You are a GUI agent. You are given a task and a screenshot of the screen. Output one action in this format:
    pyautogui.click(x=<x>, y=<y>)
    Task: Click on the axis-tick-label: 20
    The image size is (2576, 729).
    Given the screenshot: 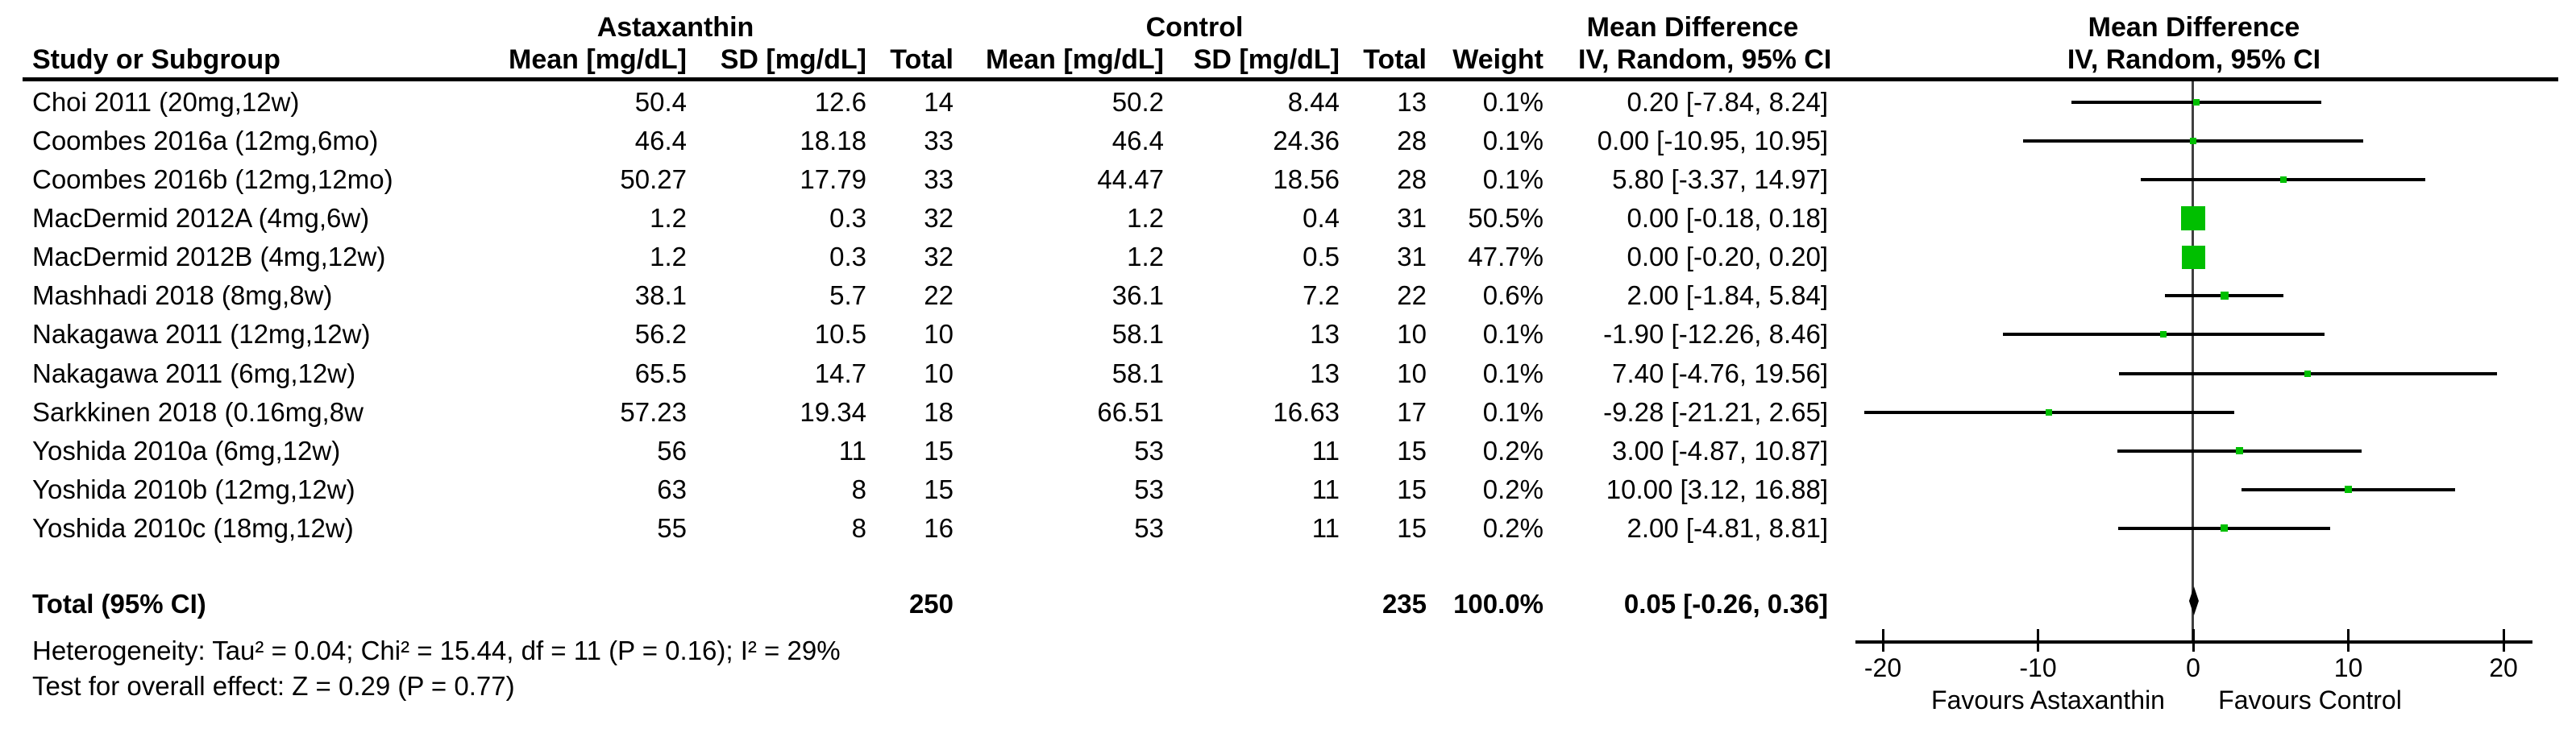 What is the action you would take?
    pyautogui.click(x=2503, y=667)
    